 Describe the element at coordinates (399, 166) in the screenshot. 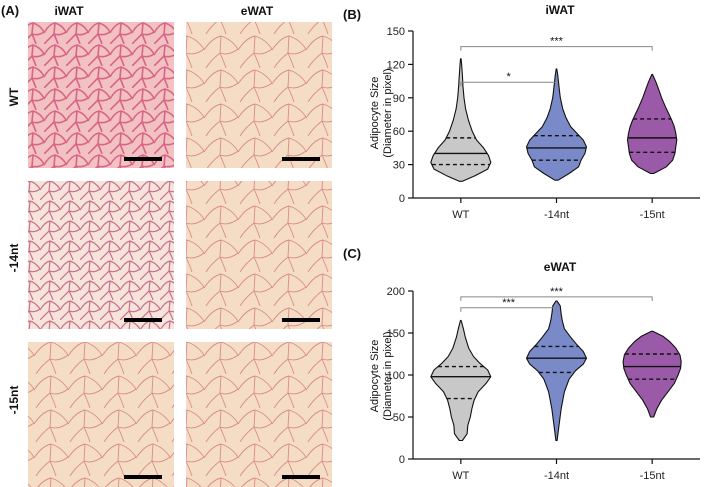

I see `y-tick-label: 30` at that location.